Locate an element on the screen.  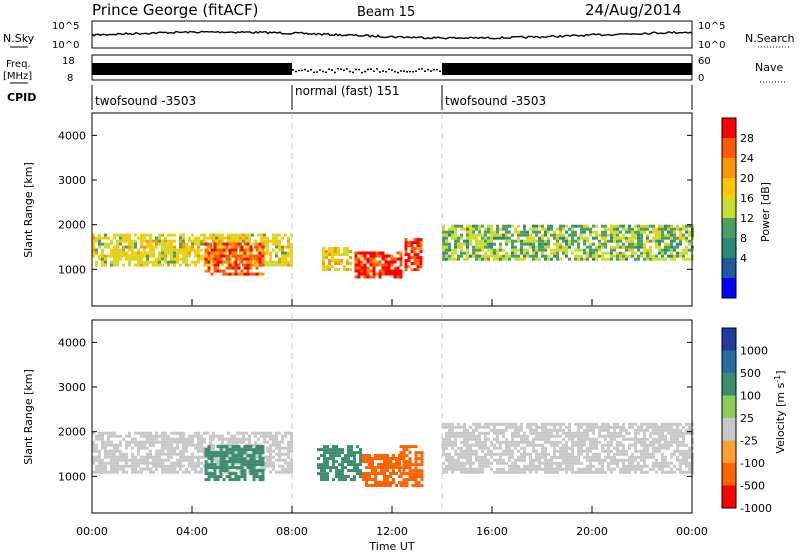
velocity-colorbar-tick: 100 is located at coordinates (750, 396).